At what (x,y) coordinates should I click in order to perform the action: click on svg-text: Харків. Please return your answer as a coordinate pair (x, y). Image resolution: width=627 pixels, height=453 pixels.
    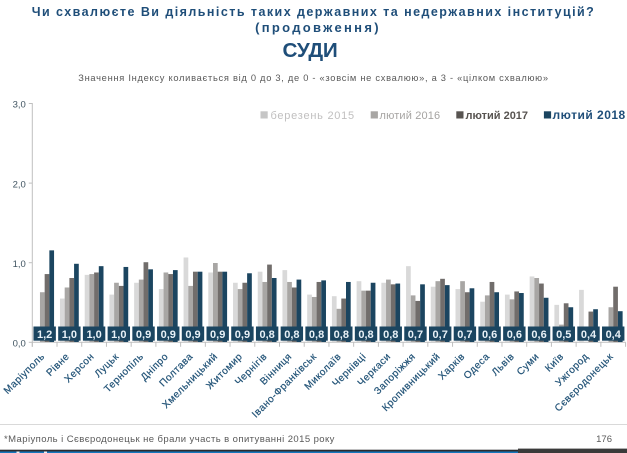
    Looking at the image, I should click on (452, 366).